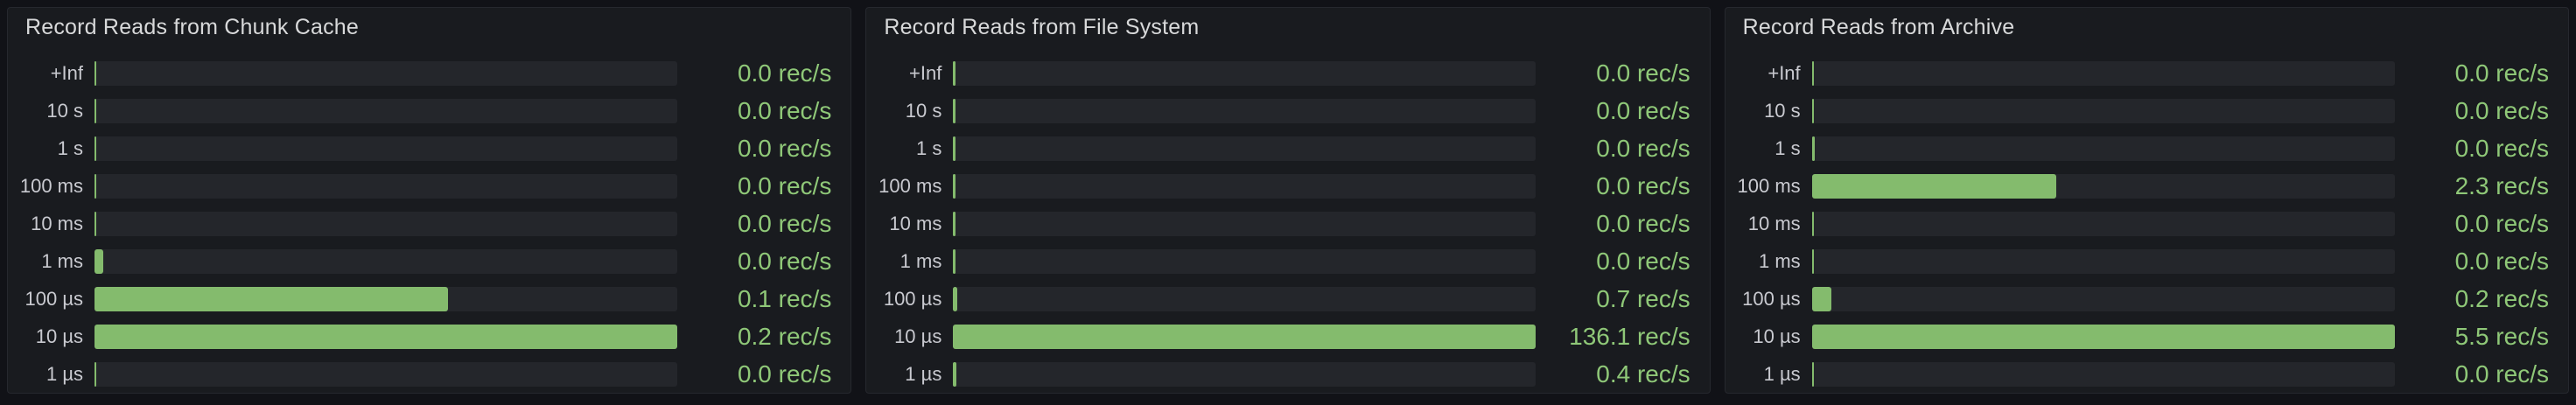 The image size is (2576, 405). I want to click on bar-gauge-row: 1 µs 0.4 rec/s, so click(1287, 374).